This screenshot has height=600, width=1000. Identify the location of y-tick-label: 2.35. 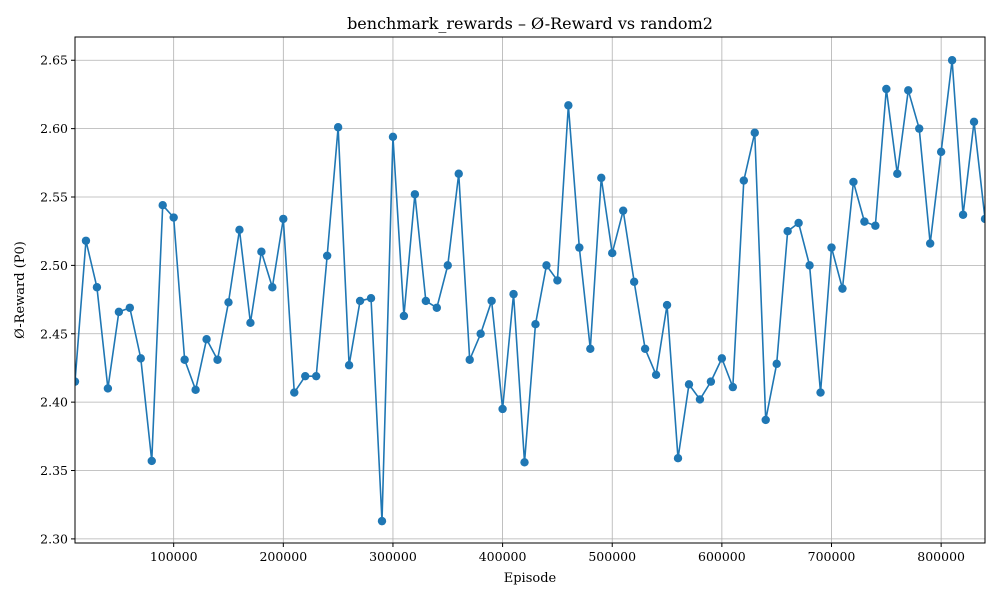
(54, 470).